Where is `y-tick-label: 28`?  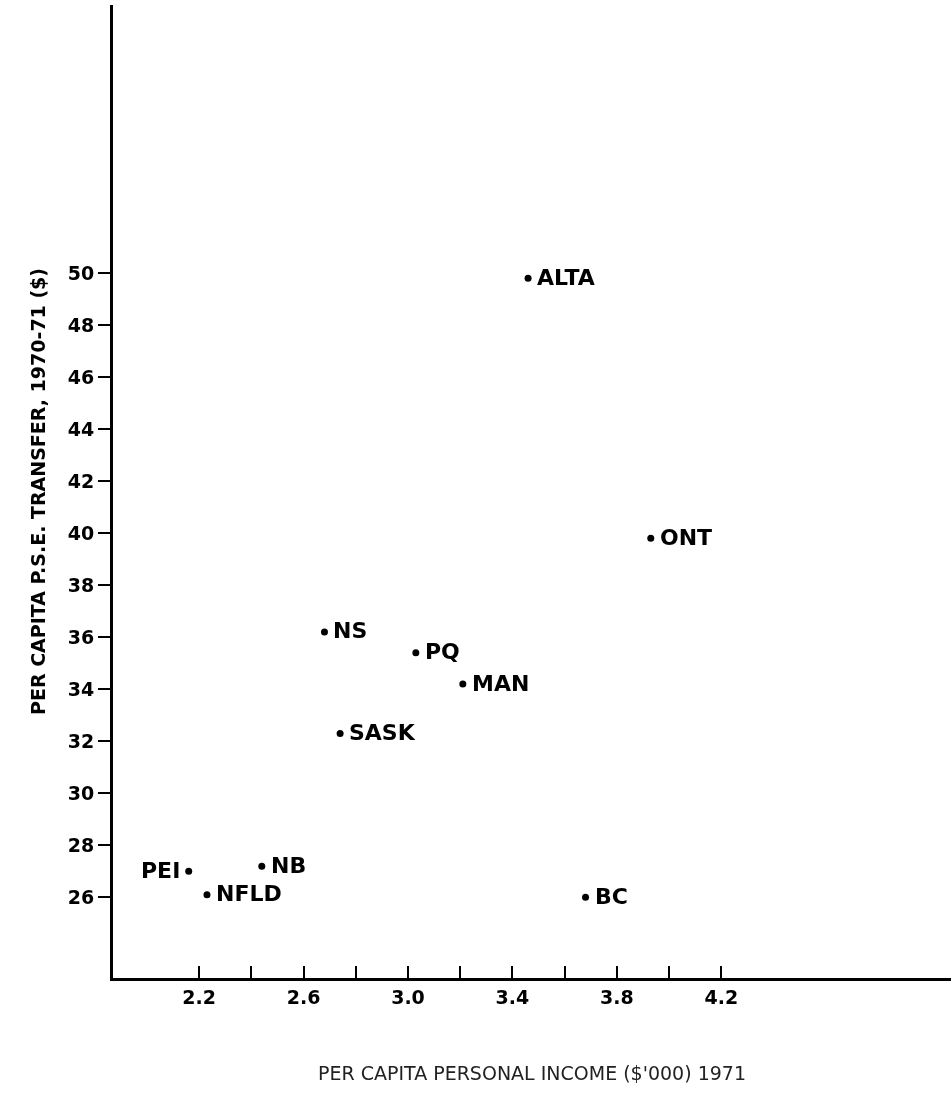
y-tick-label: 28 is located at coordinates (81, 844).